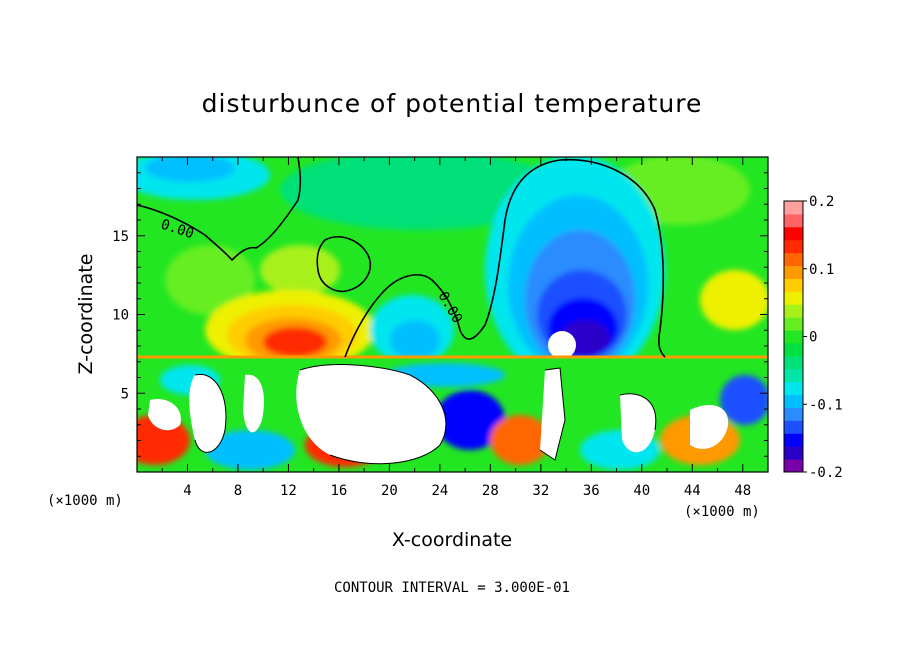  I want to click on y-tick-label: 10, so click(120, 316).